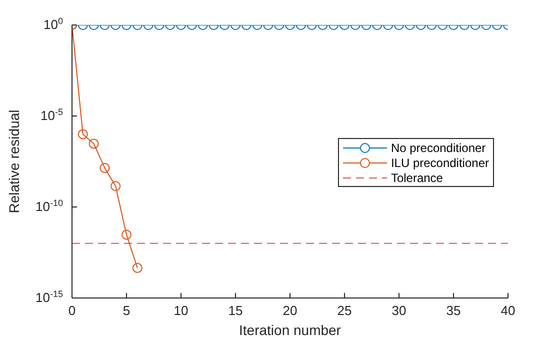 The image size is (560, 337). What do you see at coordinates (72, 310) in the screenshot?
I see `x-tick-label: 0` at bounding box center [72, 310].